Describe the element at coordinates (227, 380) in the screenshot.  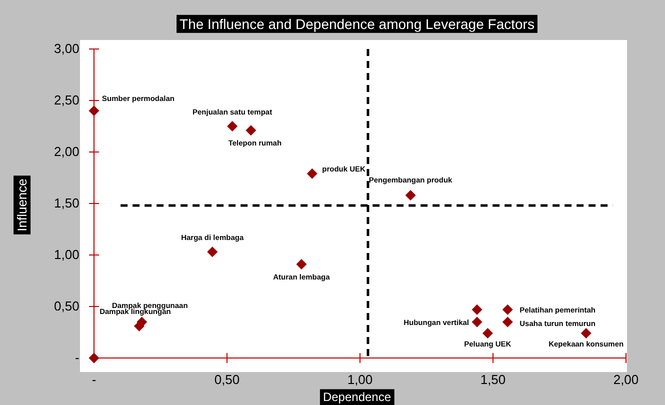
I see `x-tick-label: 0,50` at that location.